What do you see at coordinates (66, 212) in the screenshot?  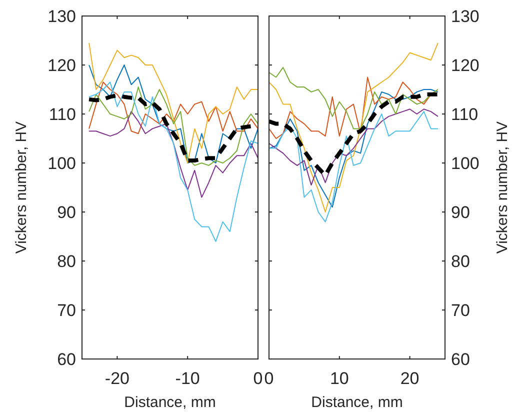 I see `y-tick-label: 90` at bounding box center [66, 212].